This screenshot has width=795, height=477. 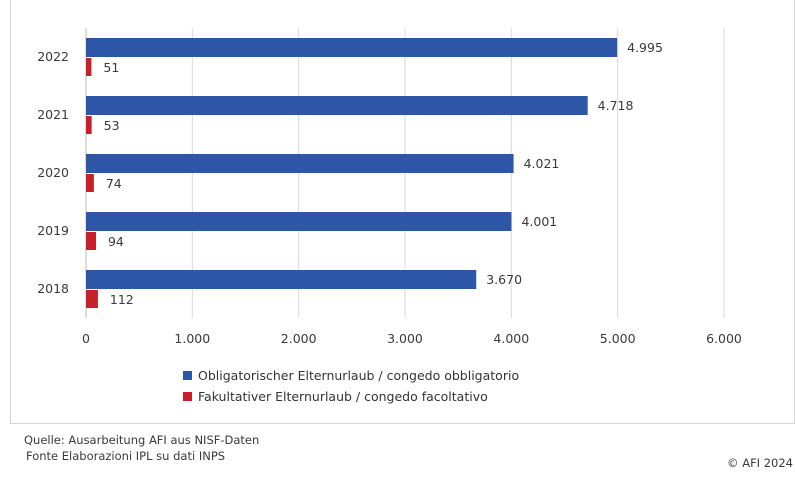 I want to click on data-label-obligatory: 4.001, so click(x=539, y=221).